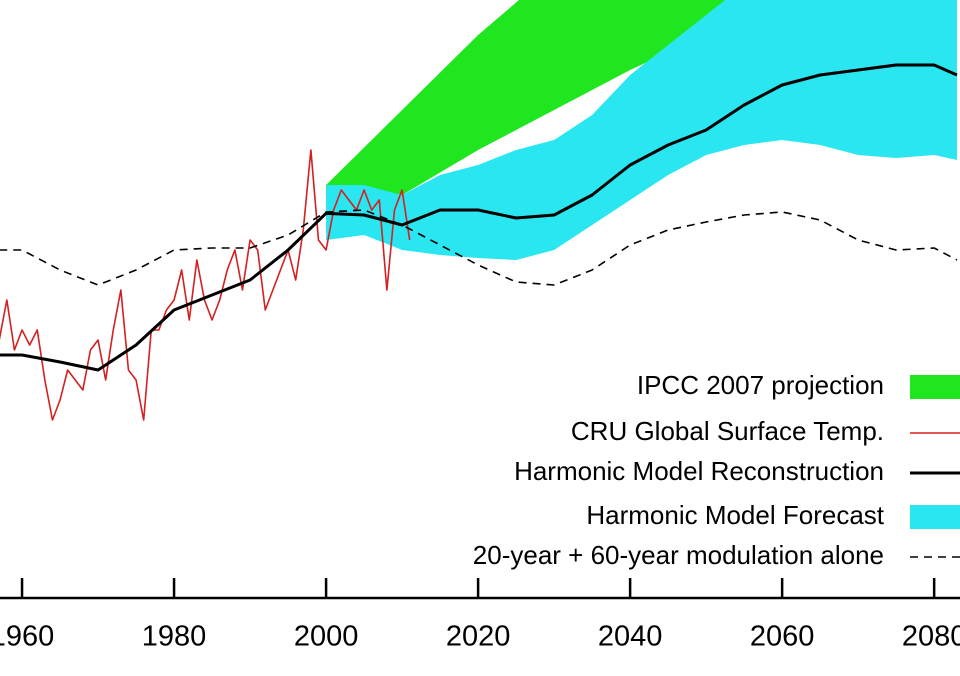 This screenshot has height=676, width=960. What do you see at coordinates (735, 515) in the screenshot?
I see `legend-label: Harmonic Model Forecast` at bounding box center [735, 515].